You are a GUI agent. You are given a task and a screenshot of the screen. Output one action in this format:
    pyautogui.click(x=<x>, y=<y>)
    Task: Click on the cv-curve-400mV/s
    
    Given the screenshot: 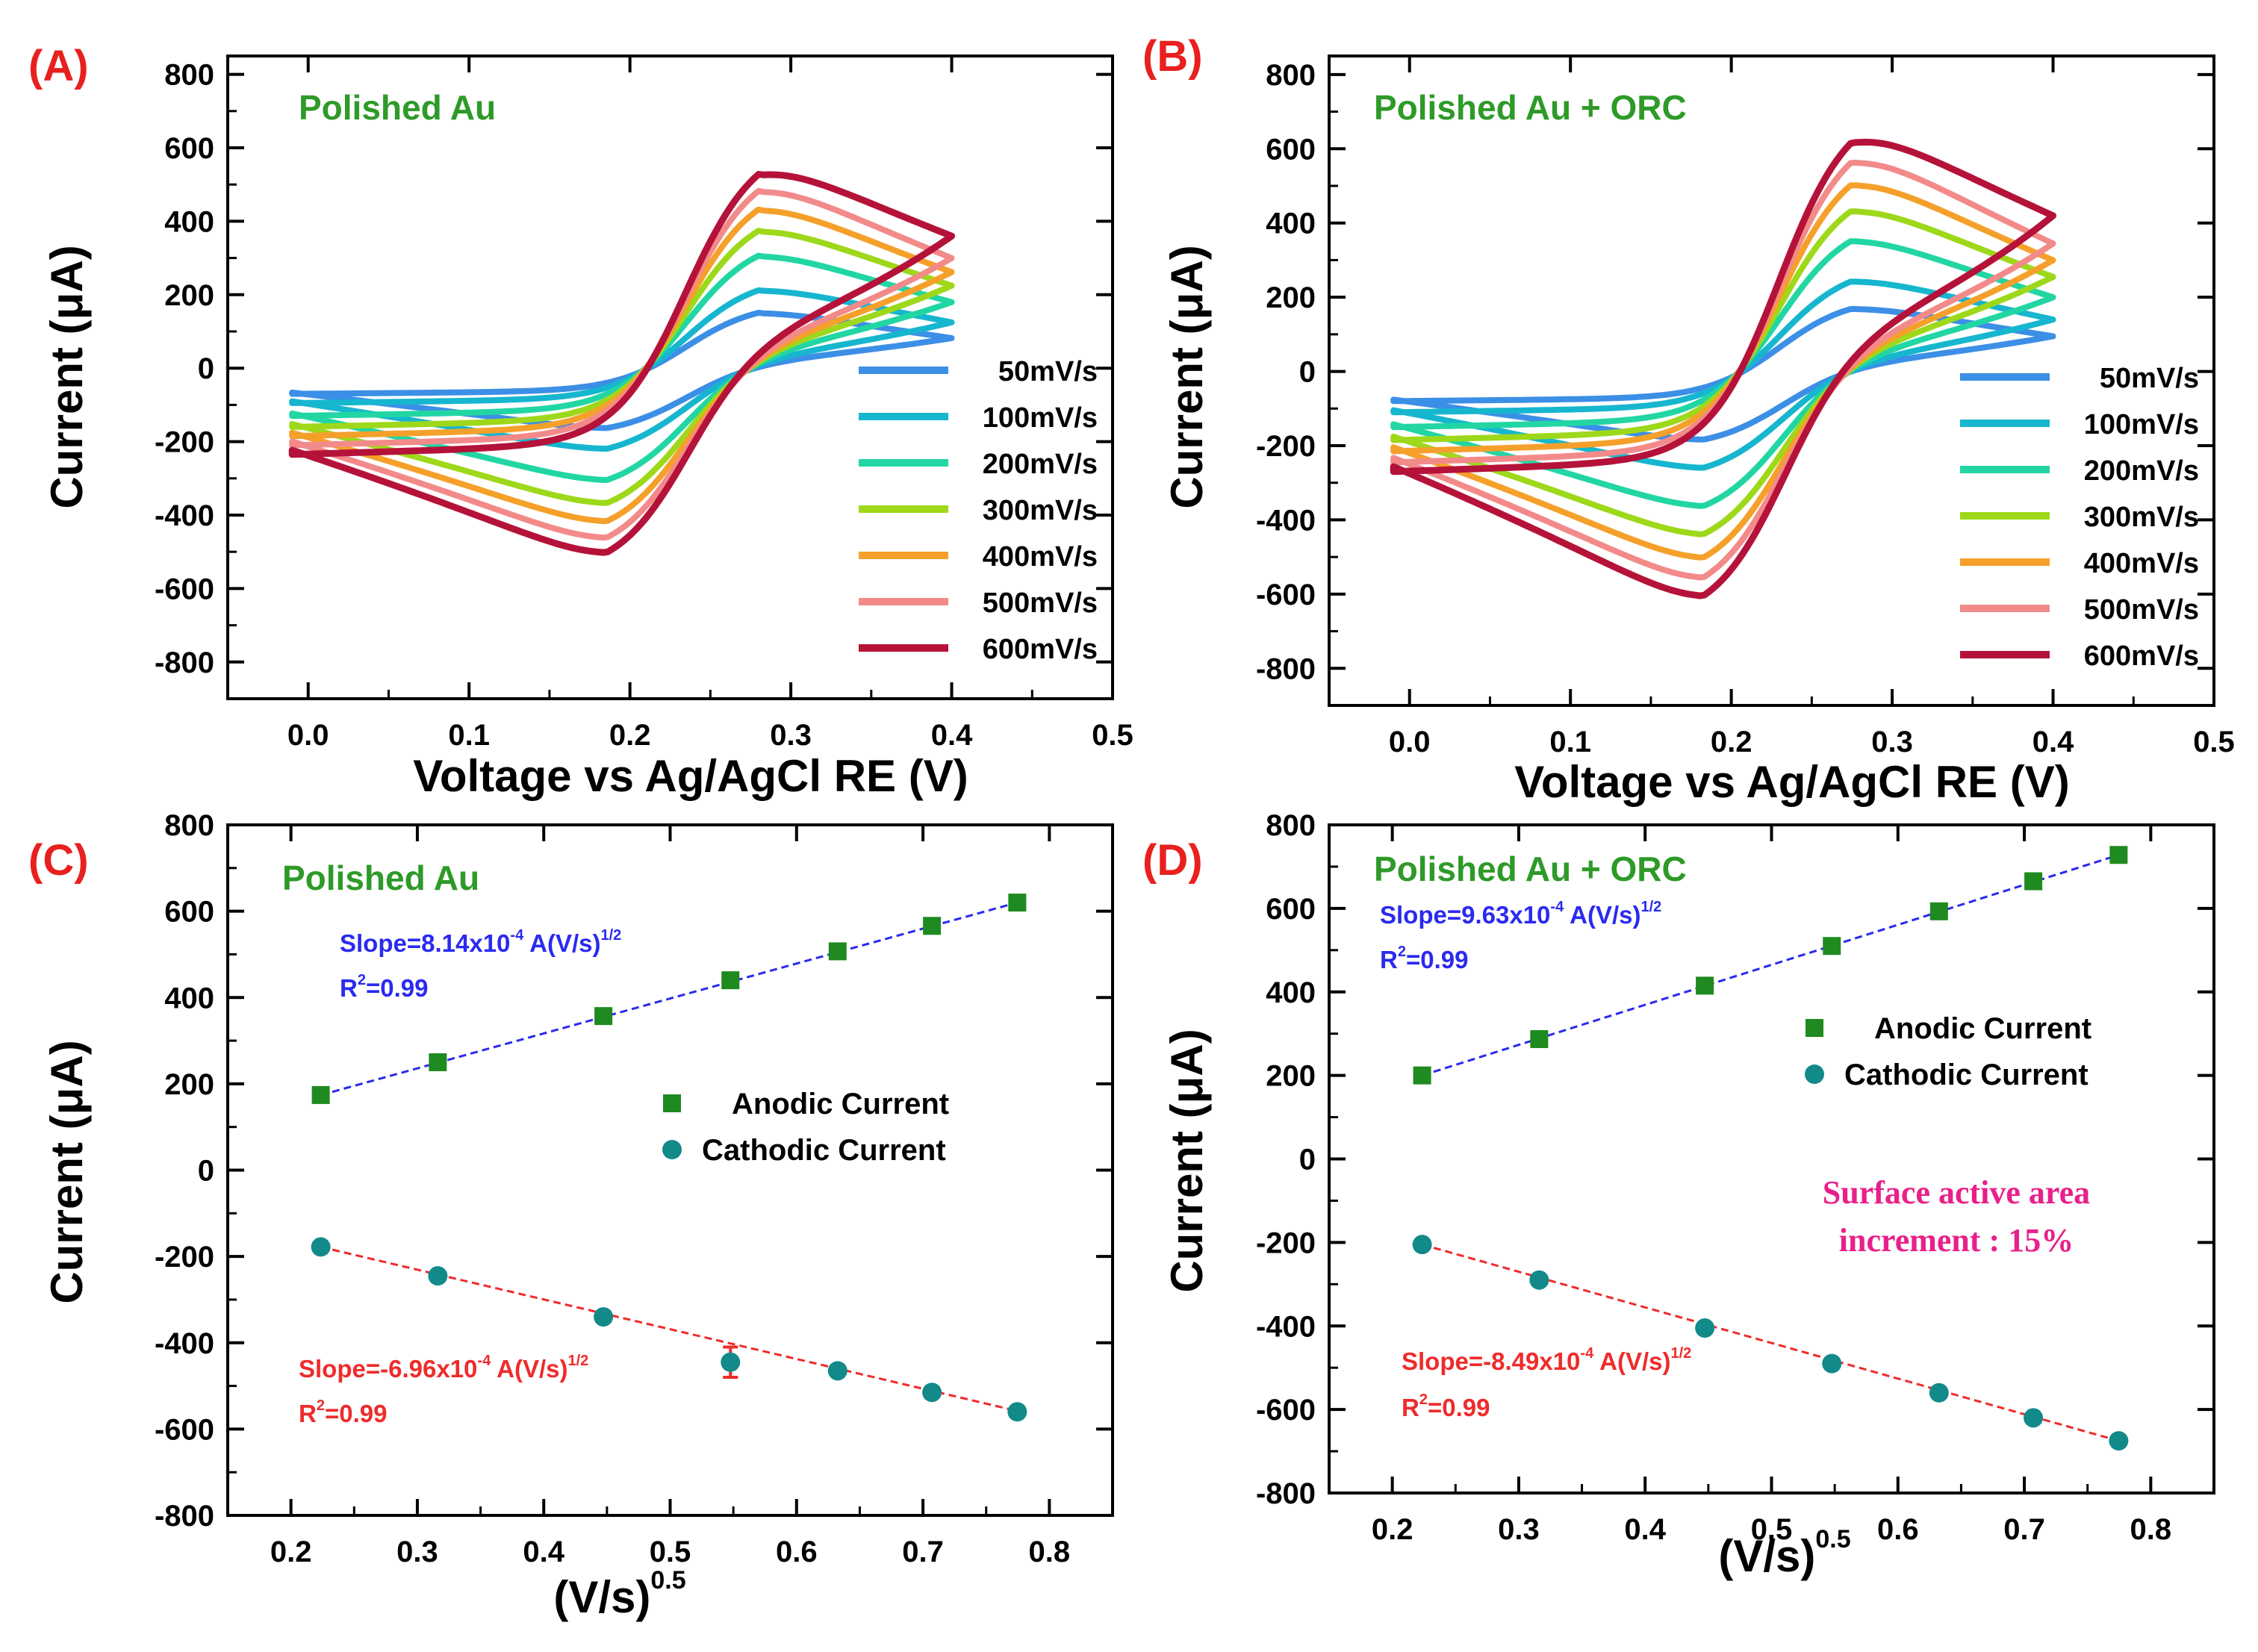 What is the action you would take?
    pyautogui.click(x=622, y=366)
    